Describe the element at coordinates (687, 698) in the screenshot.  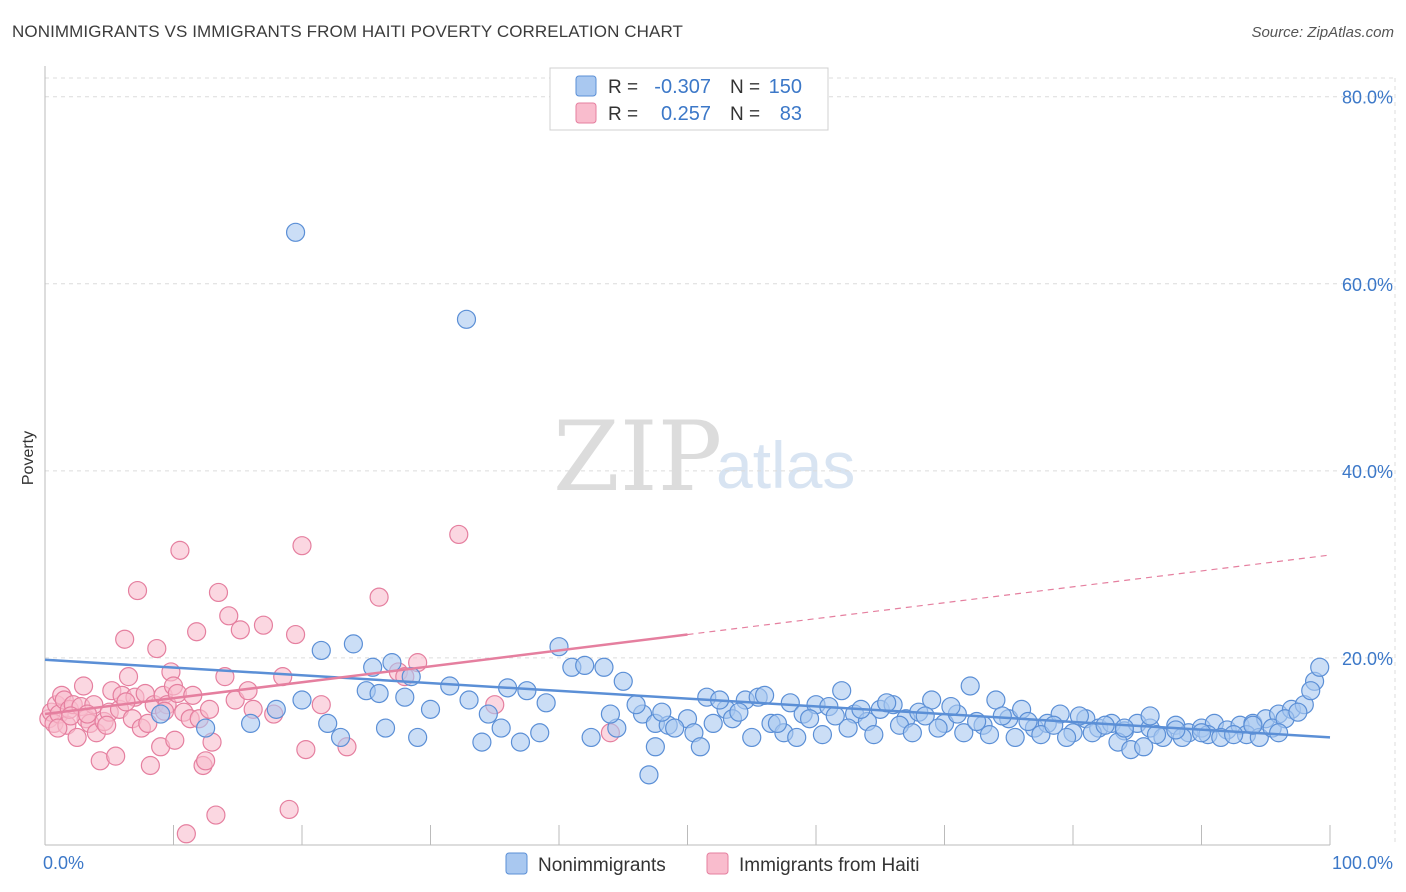
I see `trend-line-nonimmigrants` at that location.